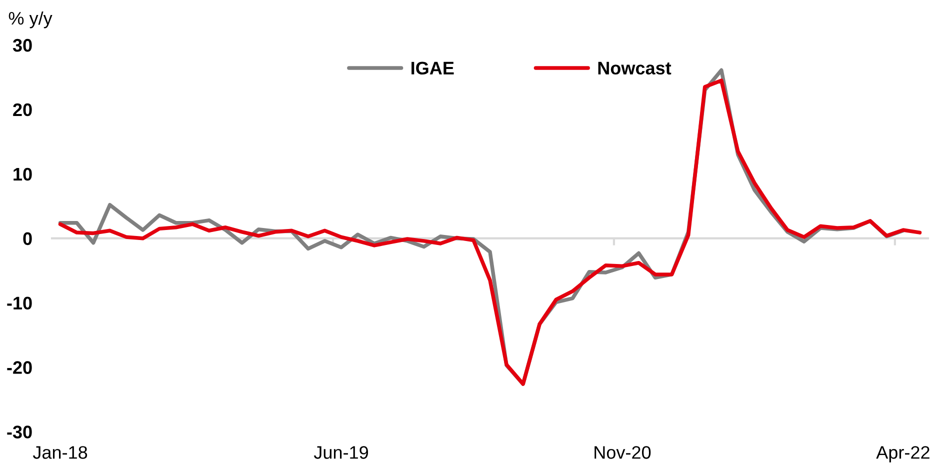 The width and height of the screenshot is (949, 466). What do you see at coordinates (19, 367) in the screenshot?
I see `y-tick-label: -20` at bounding box center [19, 367].